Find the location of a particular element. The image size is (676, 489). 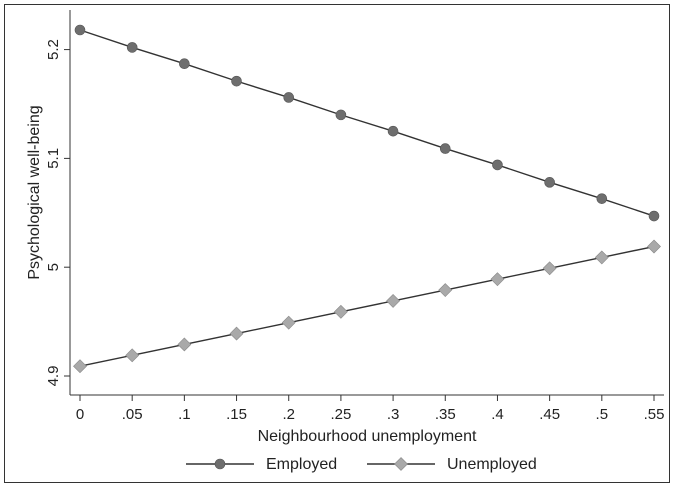

x-tick-label: .15 is located at coordinates (236, 414).